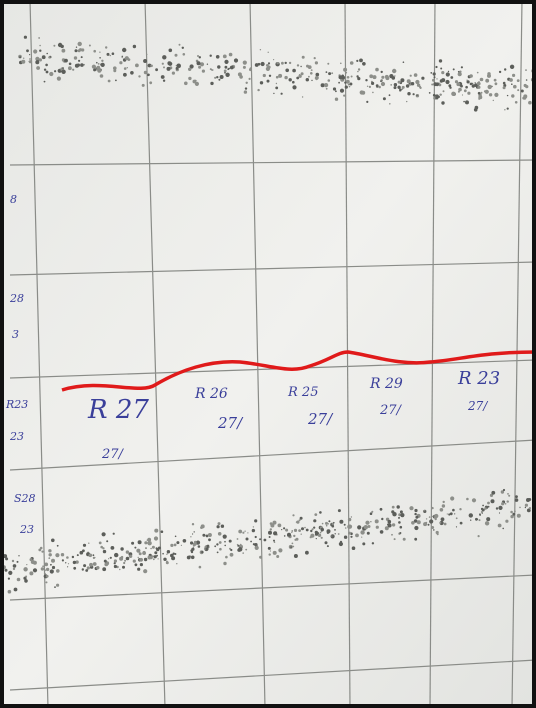 The image size is (536, 708). What do you see at coordinates (15, 334) in the screenshot?
I see `margin-note: 3` at bounding box center [15, 334].